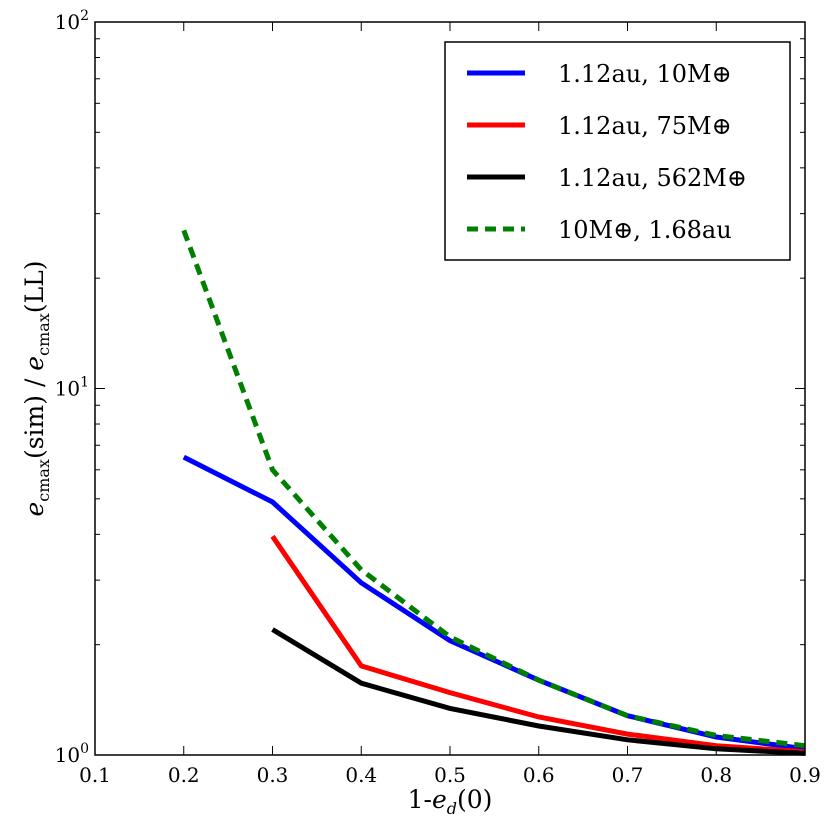 The image size is (831, 830). Describe the element at coordinates (72, 754) in the screenshot. I see `y-tick-label: 10⁰` at that location.